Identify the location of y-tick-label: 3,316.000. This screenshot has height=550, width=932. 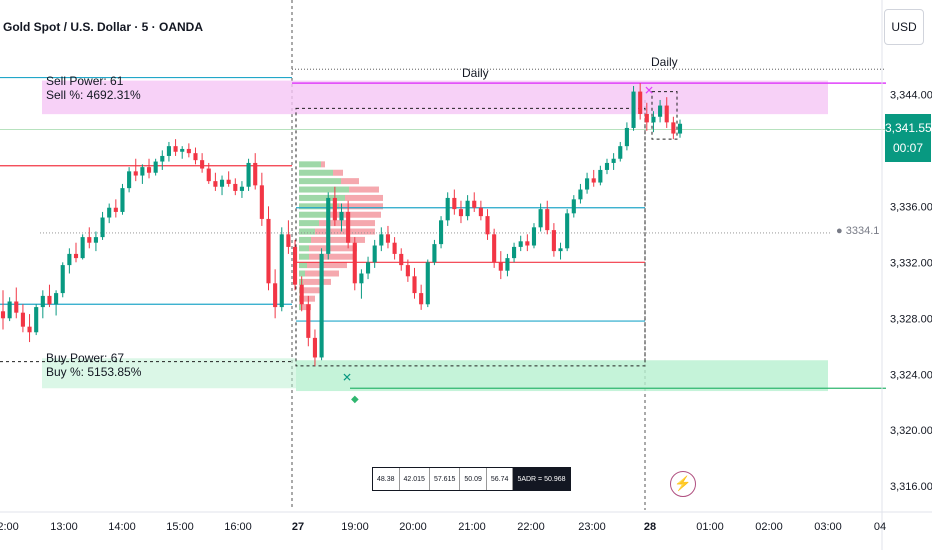
(911, 487).